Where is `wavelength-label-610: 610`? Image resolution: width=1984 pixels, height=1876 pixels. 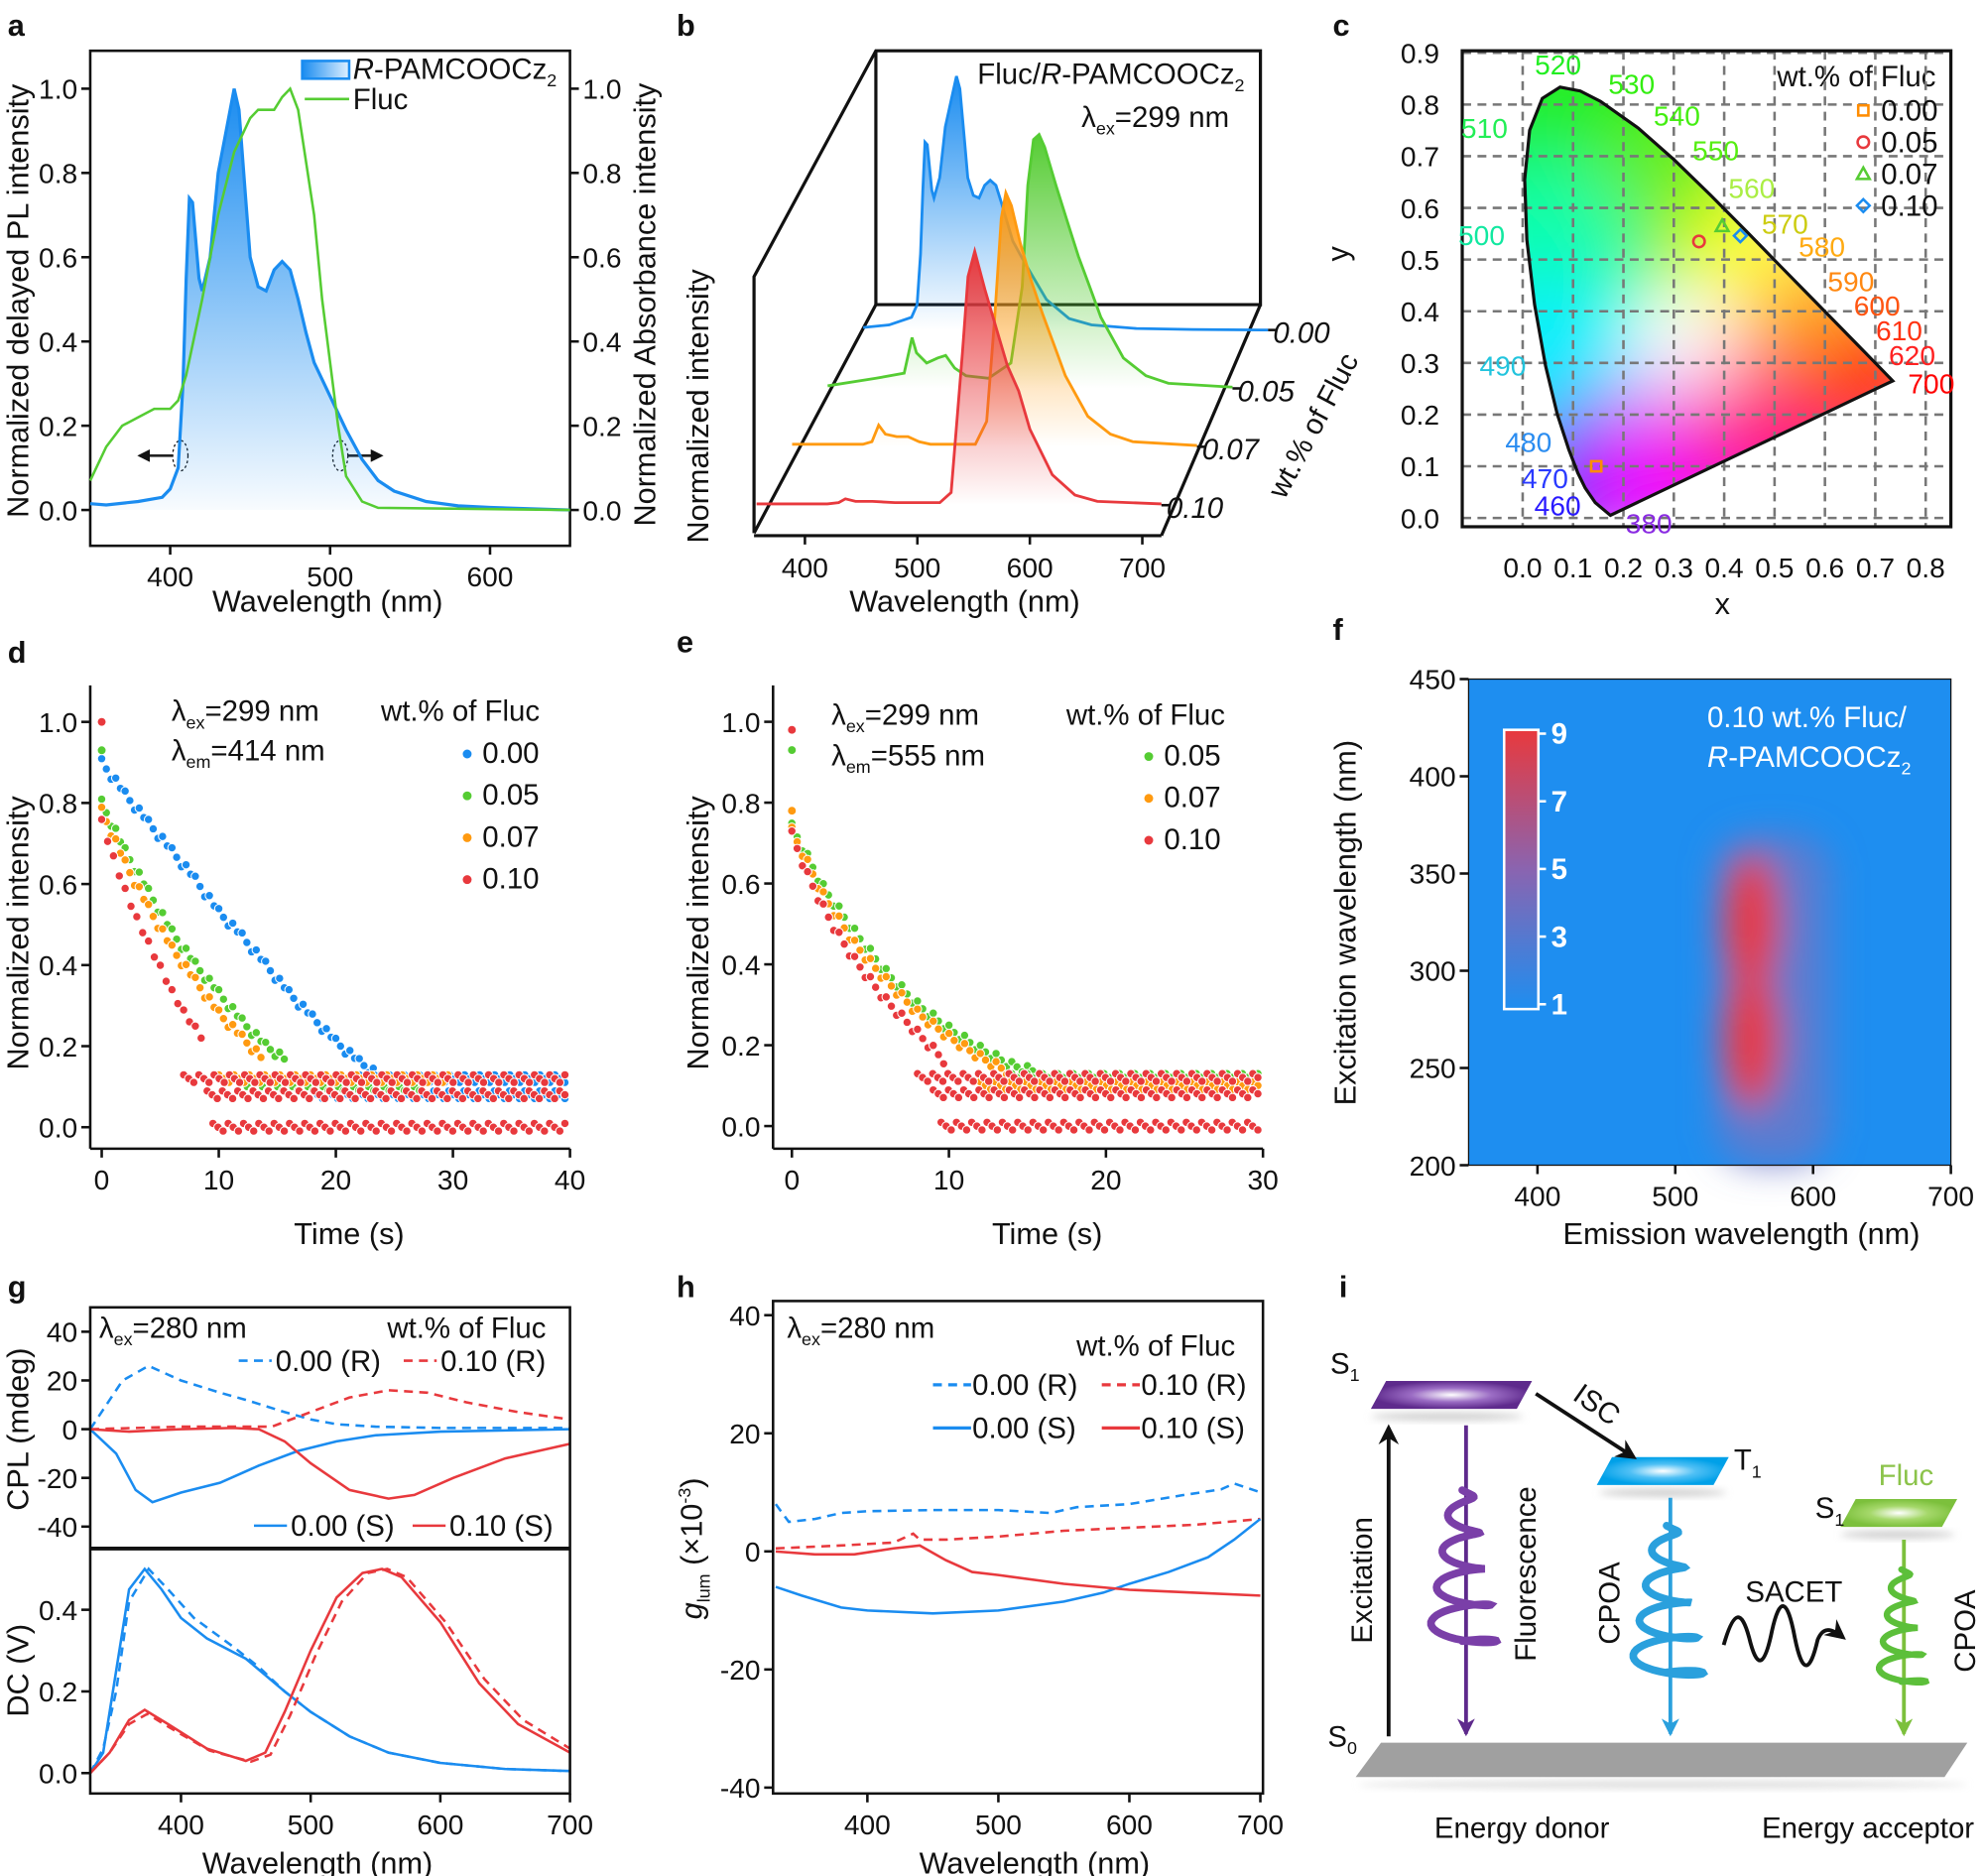 wavelength-label-610: 610 is located at coordinates (1899, 330).